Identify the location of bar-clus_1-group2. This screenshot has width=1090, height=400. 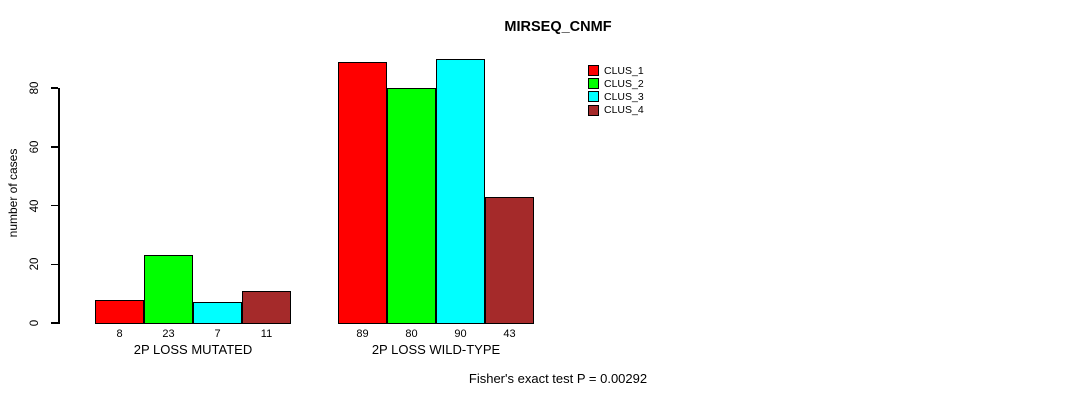
(362, 192).